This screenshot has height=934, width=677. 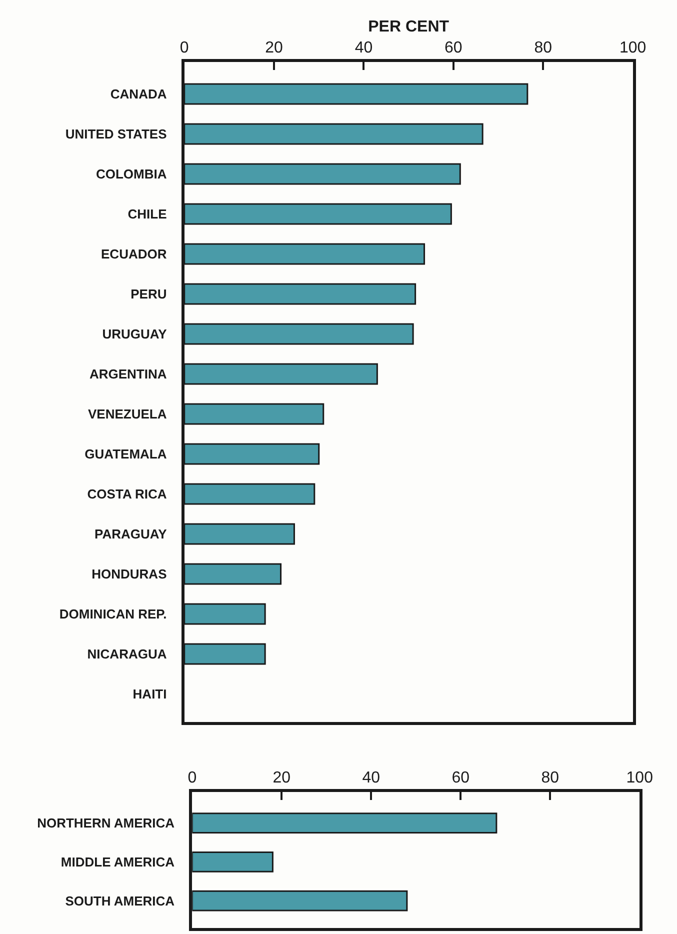 What do you see at coordinates (126, 454) in the screenshot?
I see `y-tick-label: GUATEMALA` at bounding box center [126, 454].